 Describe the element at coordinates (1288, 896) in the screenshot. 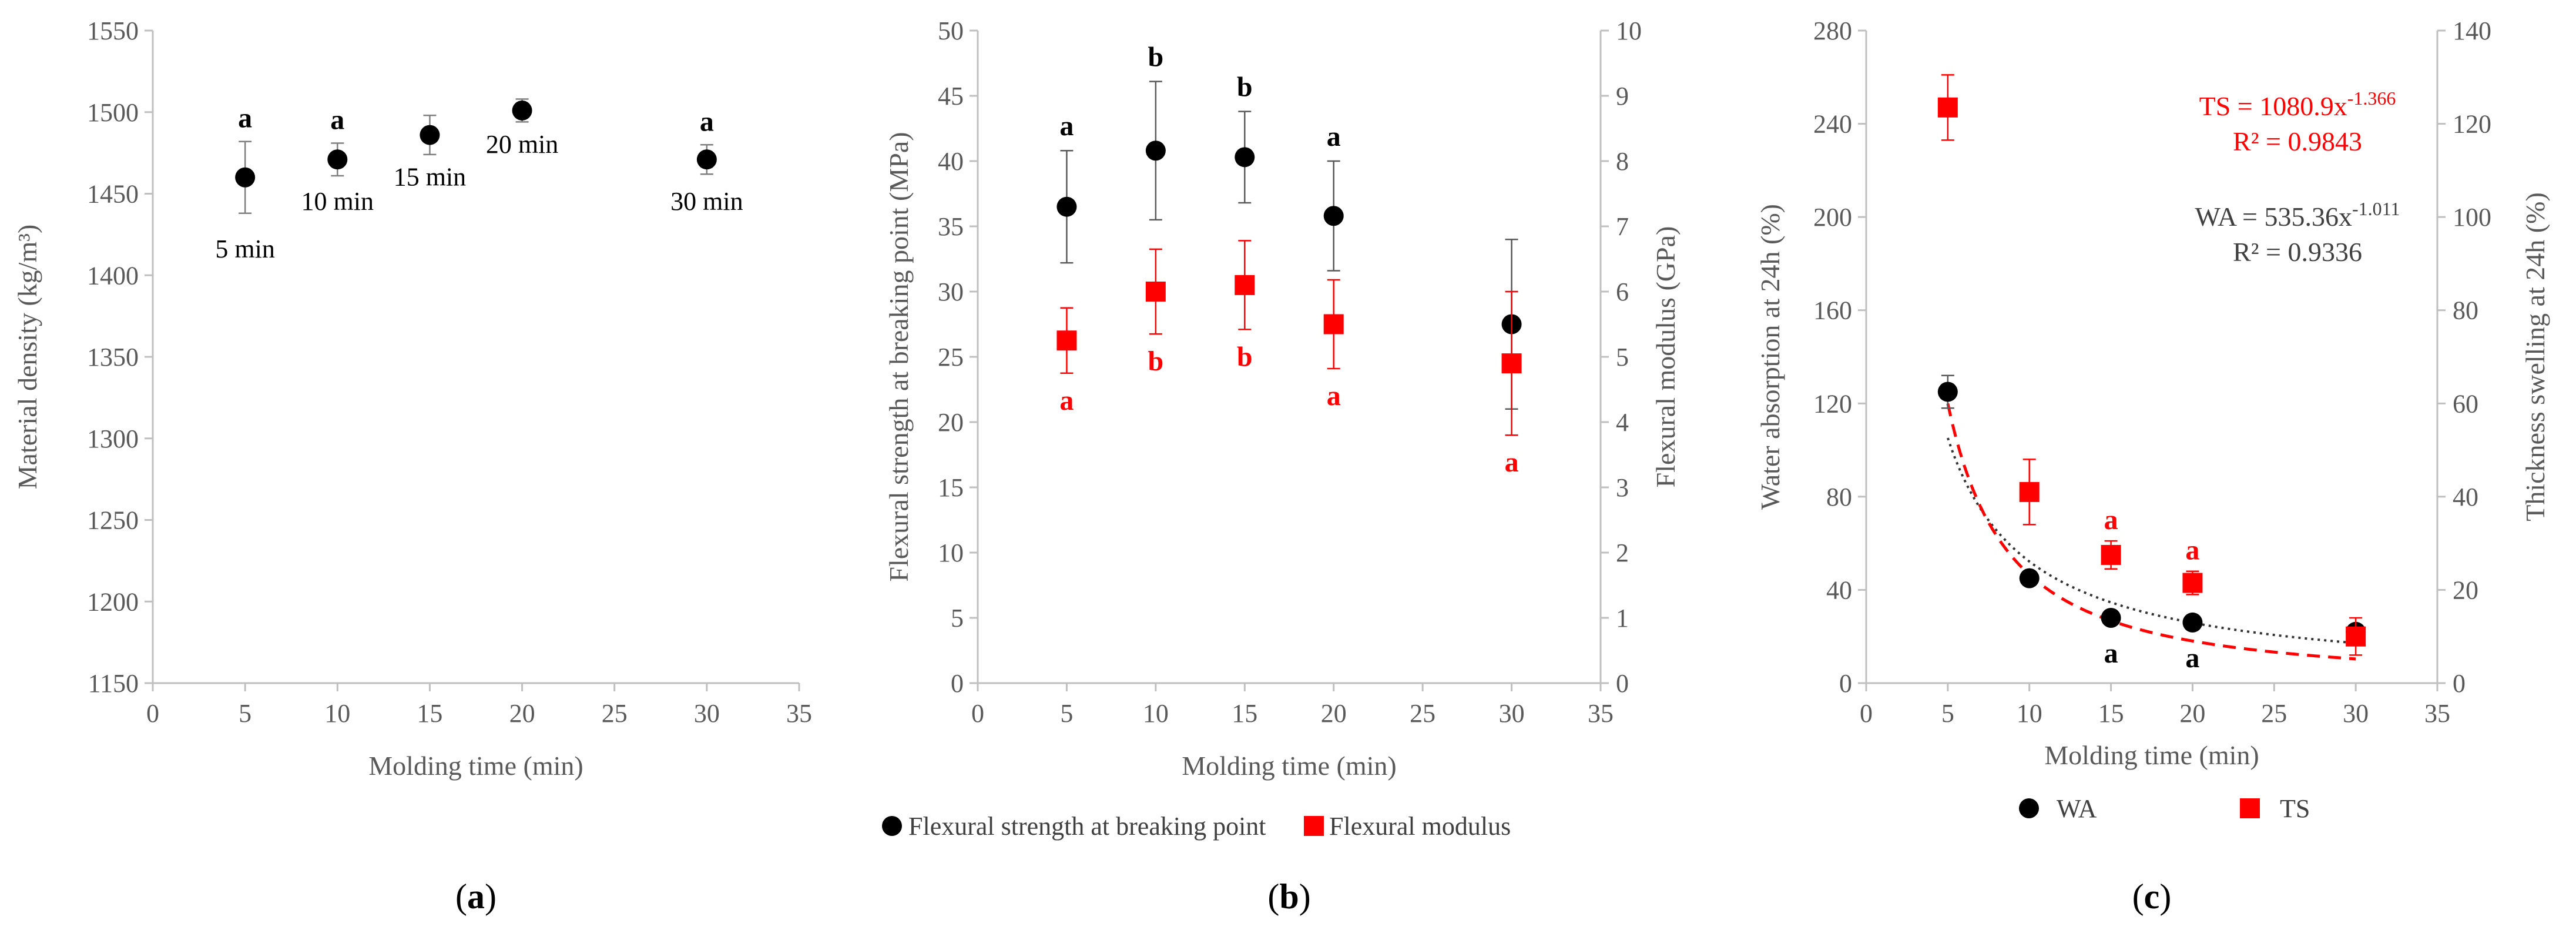

I see `panel-label: (b)` at that location.